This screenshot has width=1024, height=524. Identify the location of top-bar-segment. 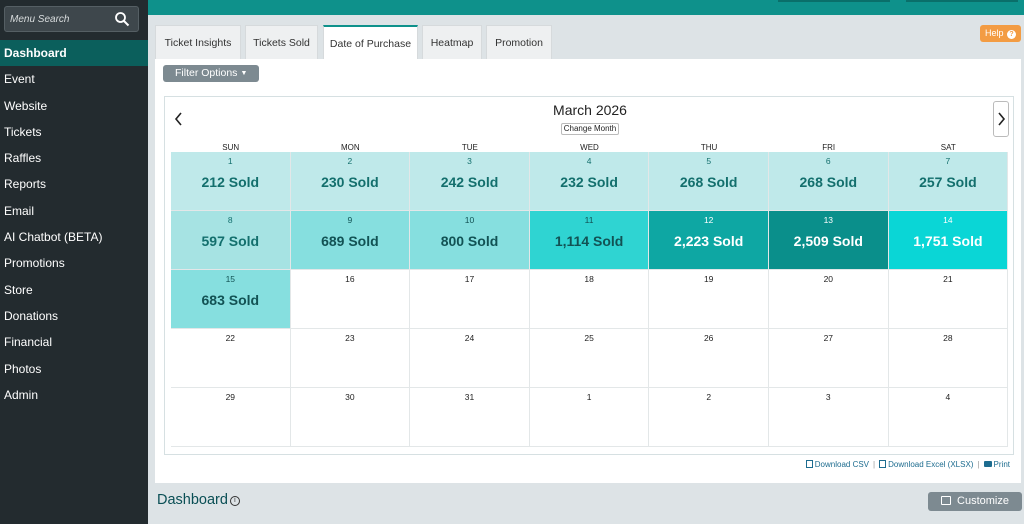
(962, 1).